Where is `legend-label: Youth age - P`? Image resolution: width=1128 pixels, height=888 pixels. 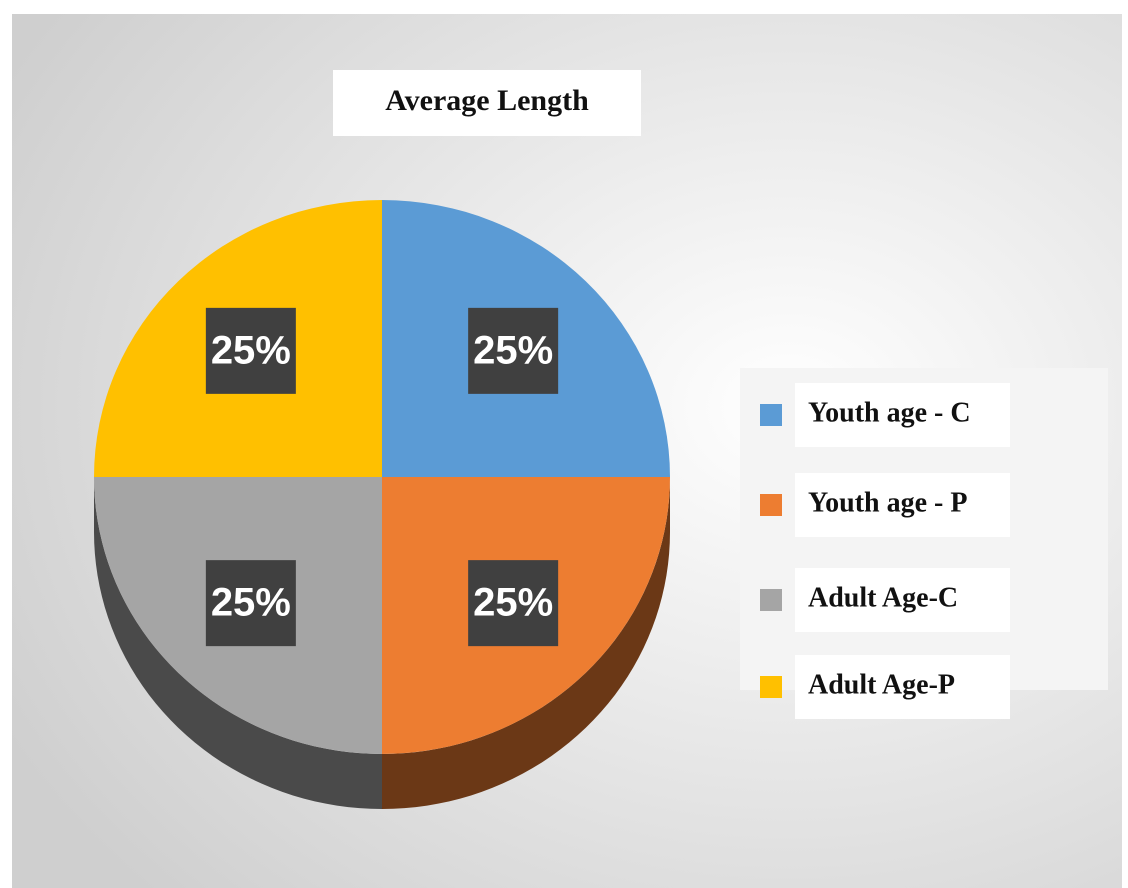 legend-label: Youth age - P is located at coordinates (887, 502).